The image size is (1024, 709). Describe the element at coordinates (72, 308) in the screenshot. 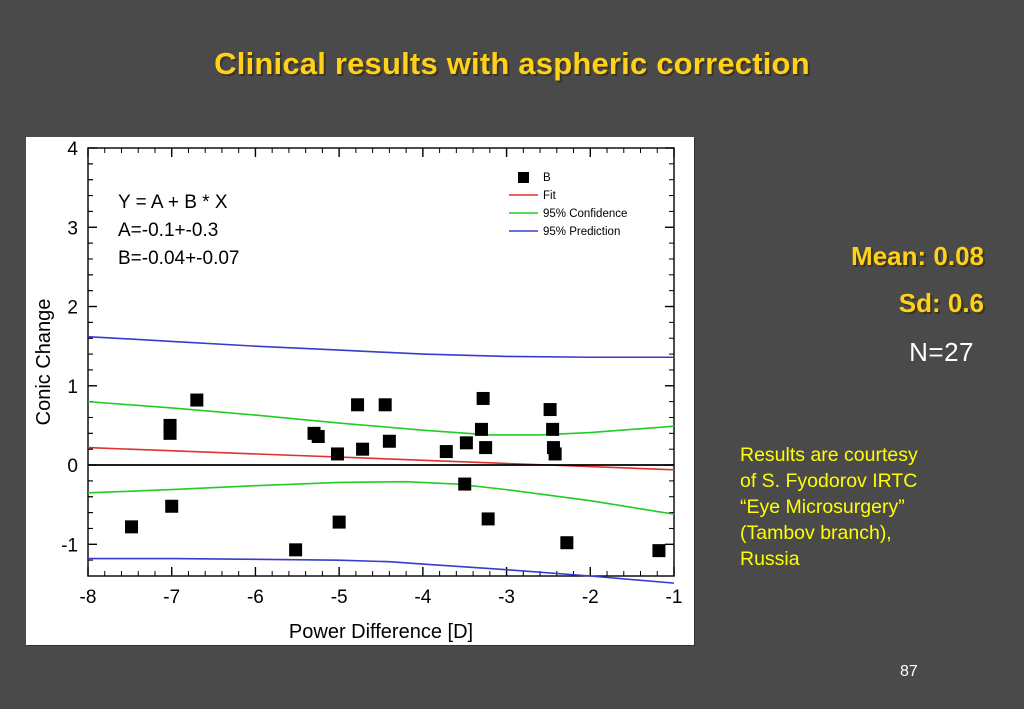

I see `y-tick-label: 2` at that location.